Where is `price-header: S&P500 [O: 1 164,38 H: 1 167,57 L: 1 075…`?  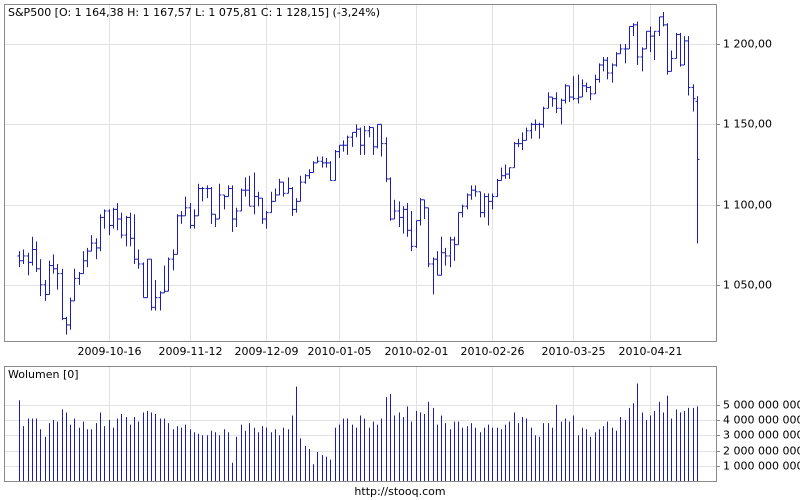 price-header: S&P500 [O: 1 164,38 H: 1 167,57 L: 1 075… is located at coordinates (194, 12).